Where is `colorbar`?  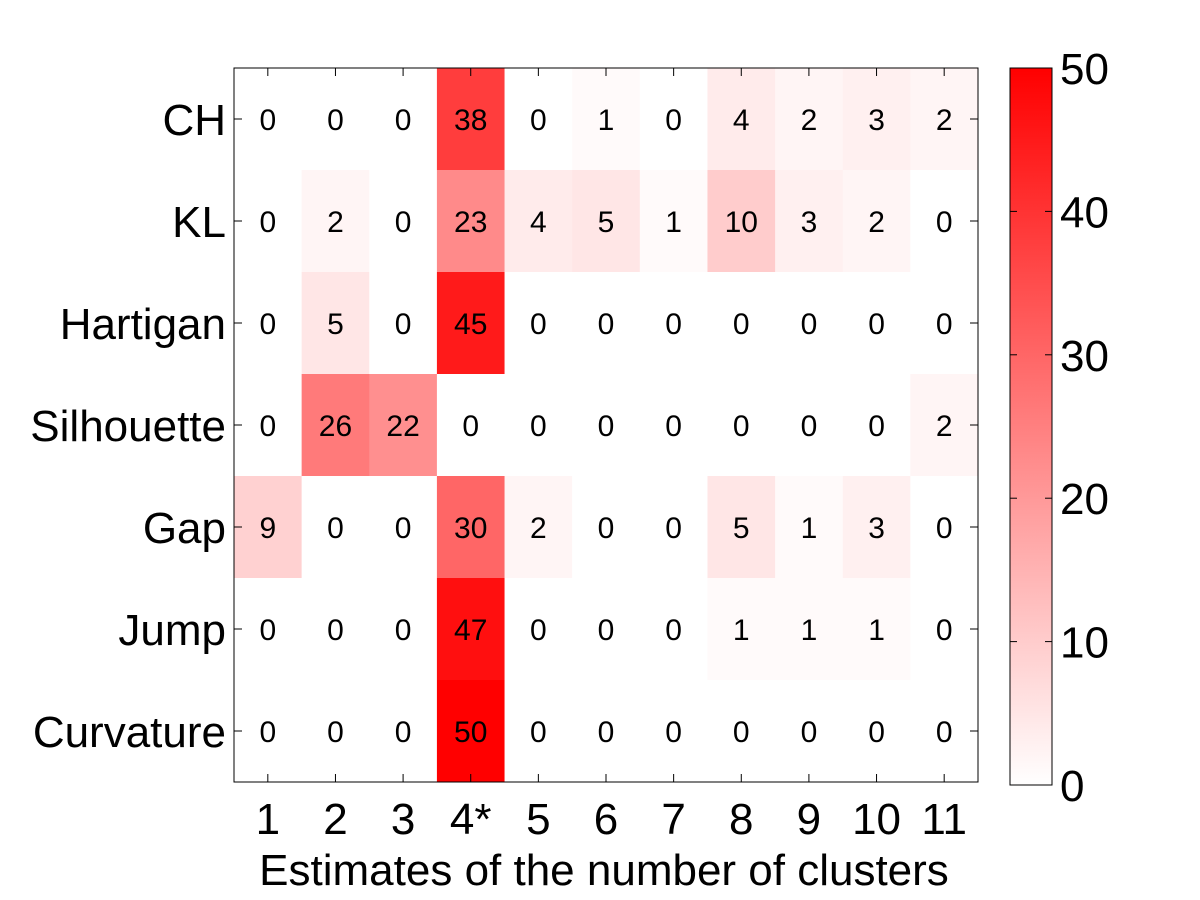 colorbar is located at coordinates (1031, 426).